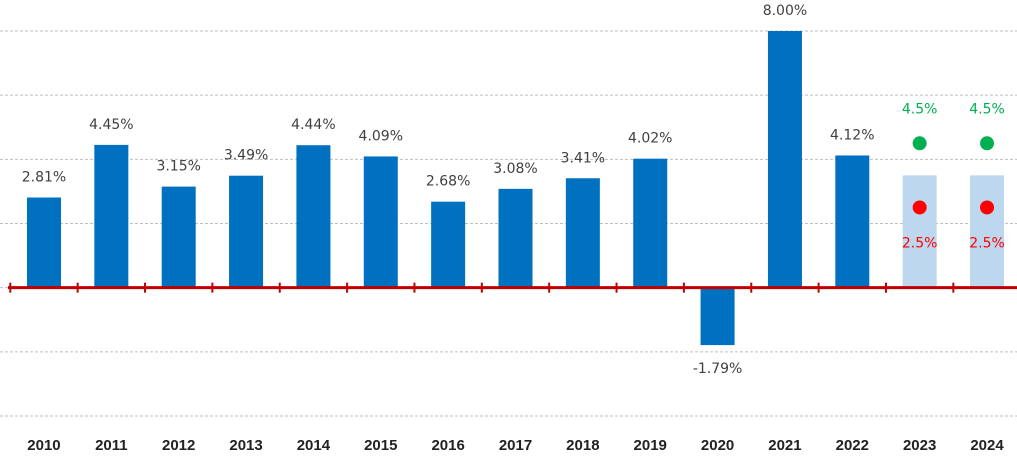 This screenshot has width=1017, height=459. What do you see at coordinates (111, 445) in the screenshot?
I see `x-tick-label: 2011` at bounding box center [111, 445].